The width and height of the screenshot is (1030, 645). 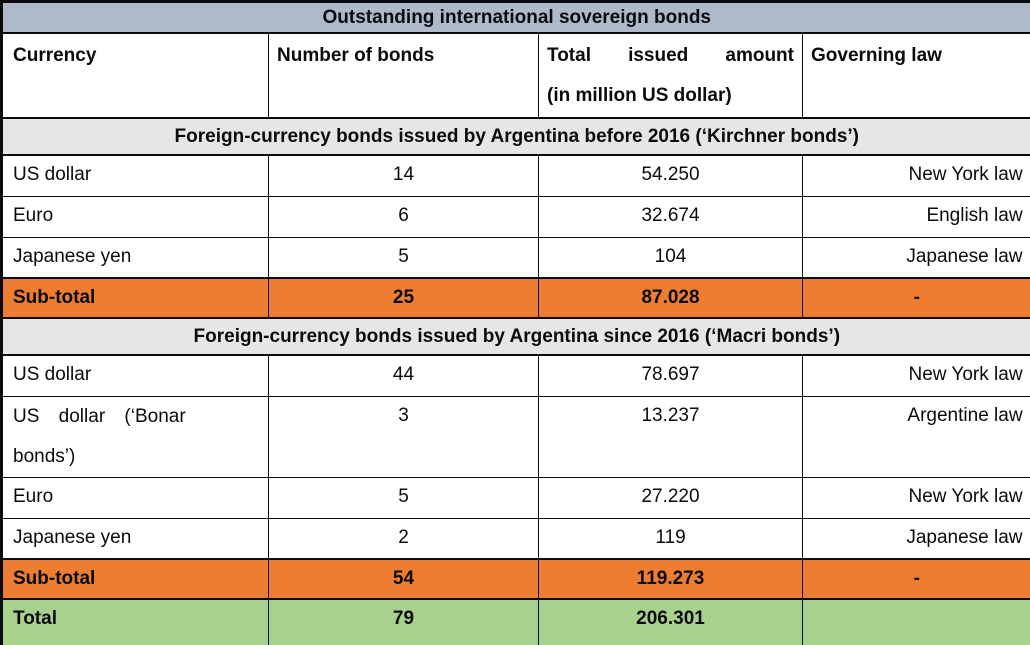 What do you see at coordinates (403, 621) in the screenshot?
I see `total-count: 79` at bounding box center [403, 621].